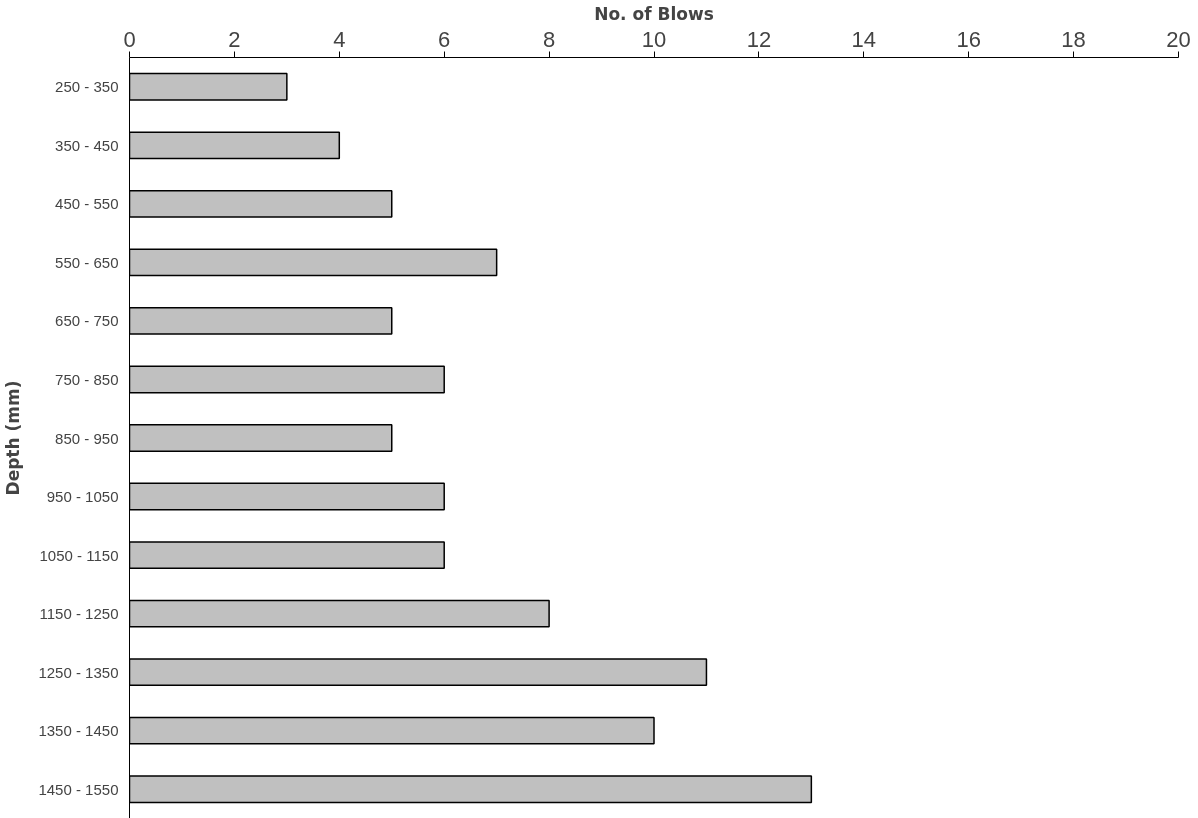  What do you see at coordinates (234, 39) in the screenshot?
I see `x-tick-label: 2` at bounding box center [234, 39].